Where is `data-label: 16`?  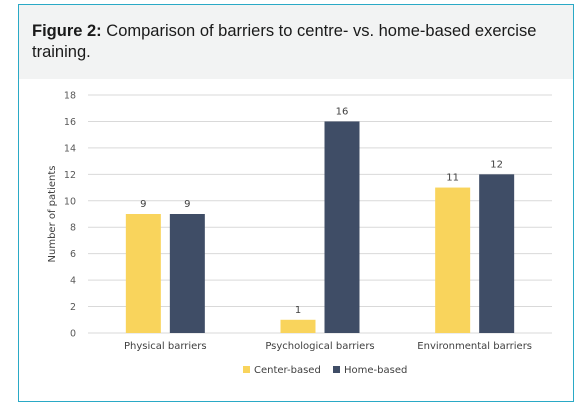 data-label: 16 is located at coordinates (342, 111).